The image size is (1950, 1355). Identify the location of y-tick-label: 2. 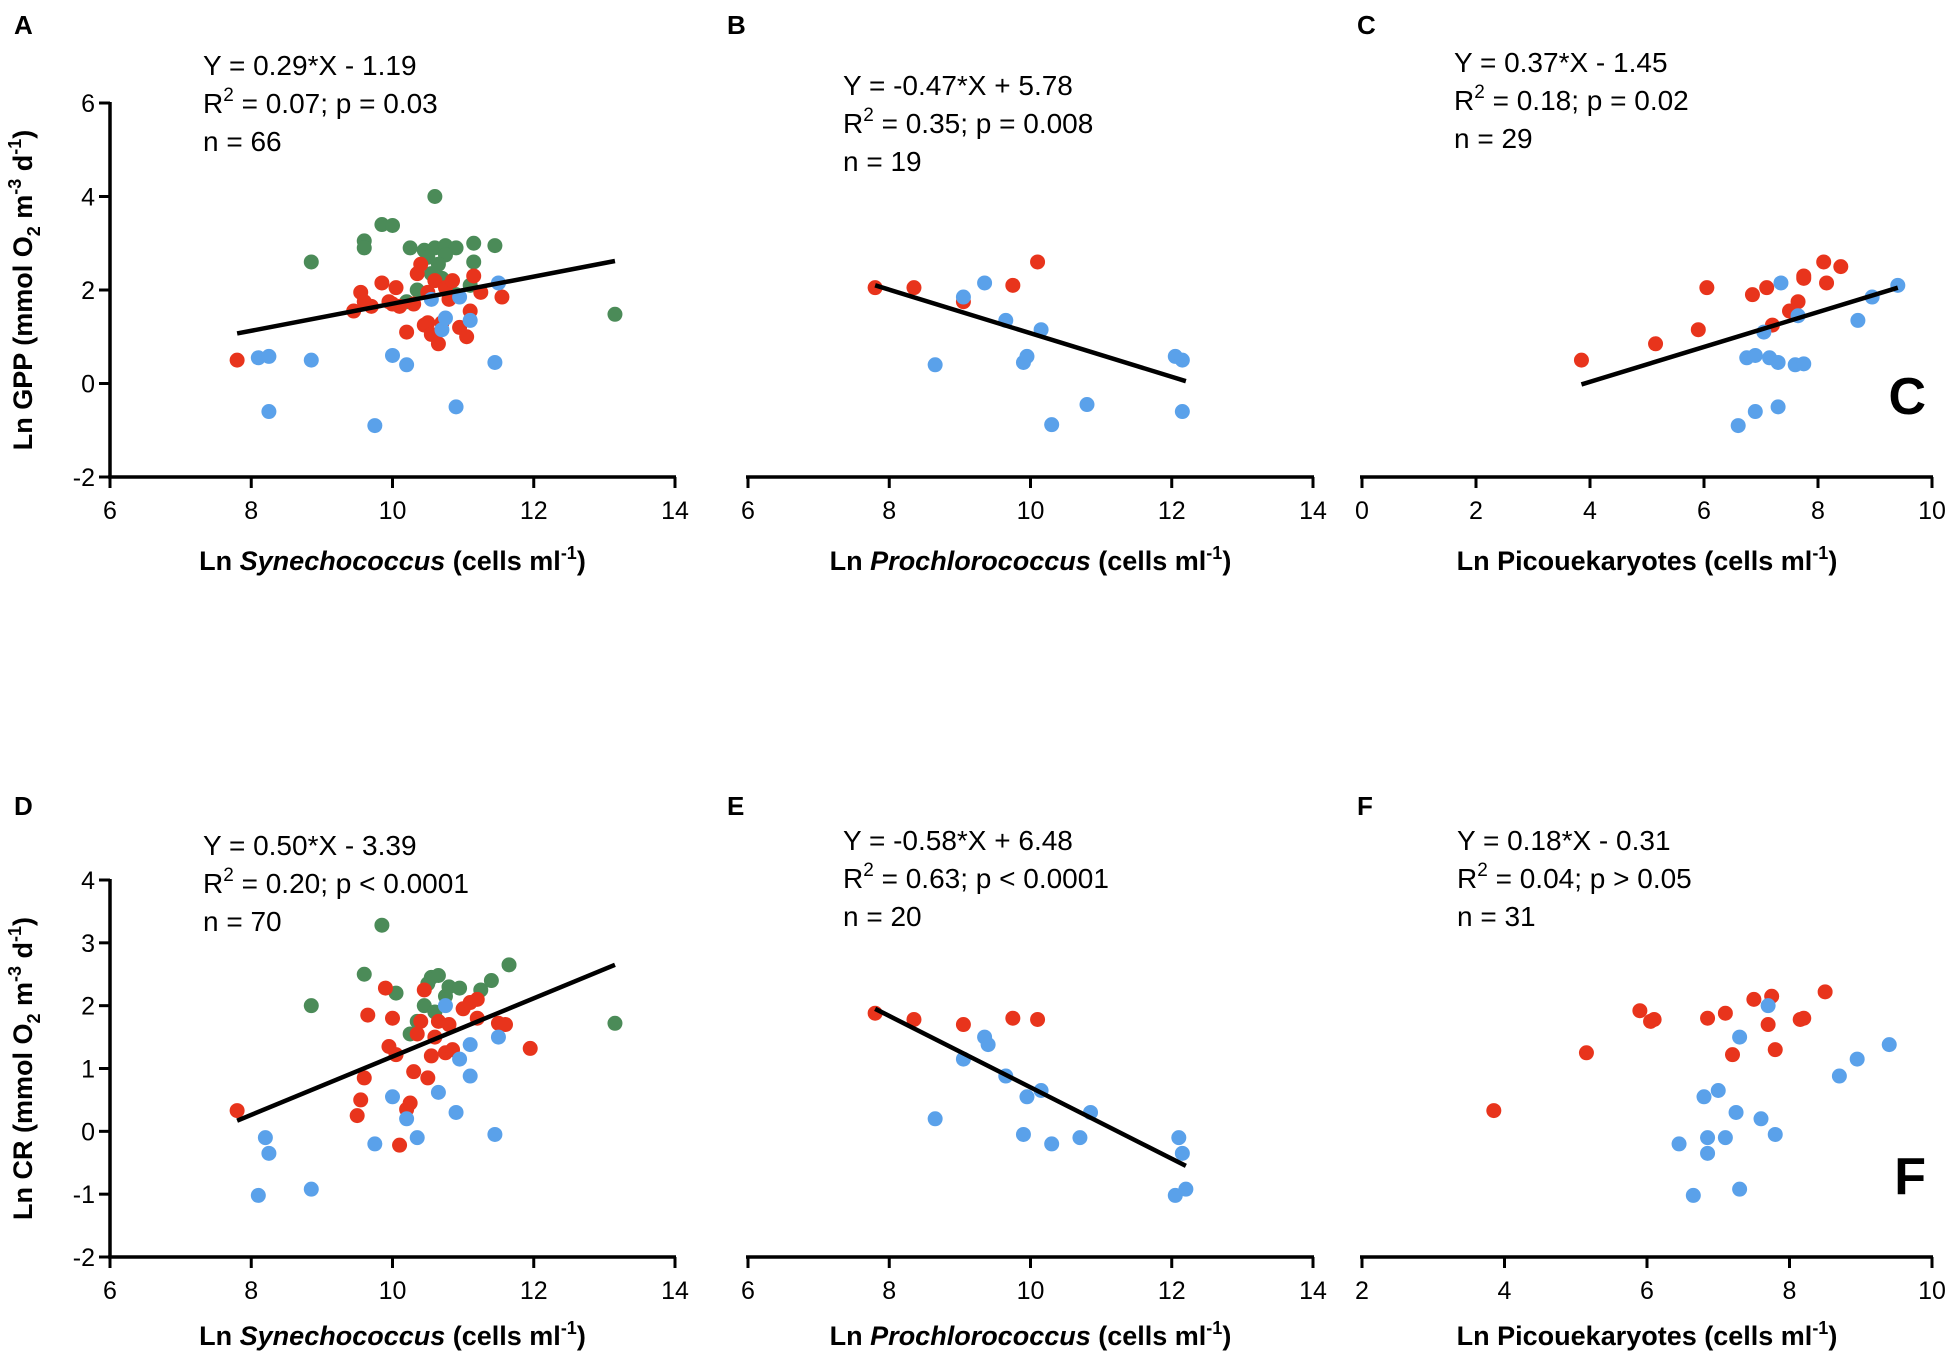
(88, 291).